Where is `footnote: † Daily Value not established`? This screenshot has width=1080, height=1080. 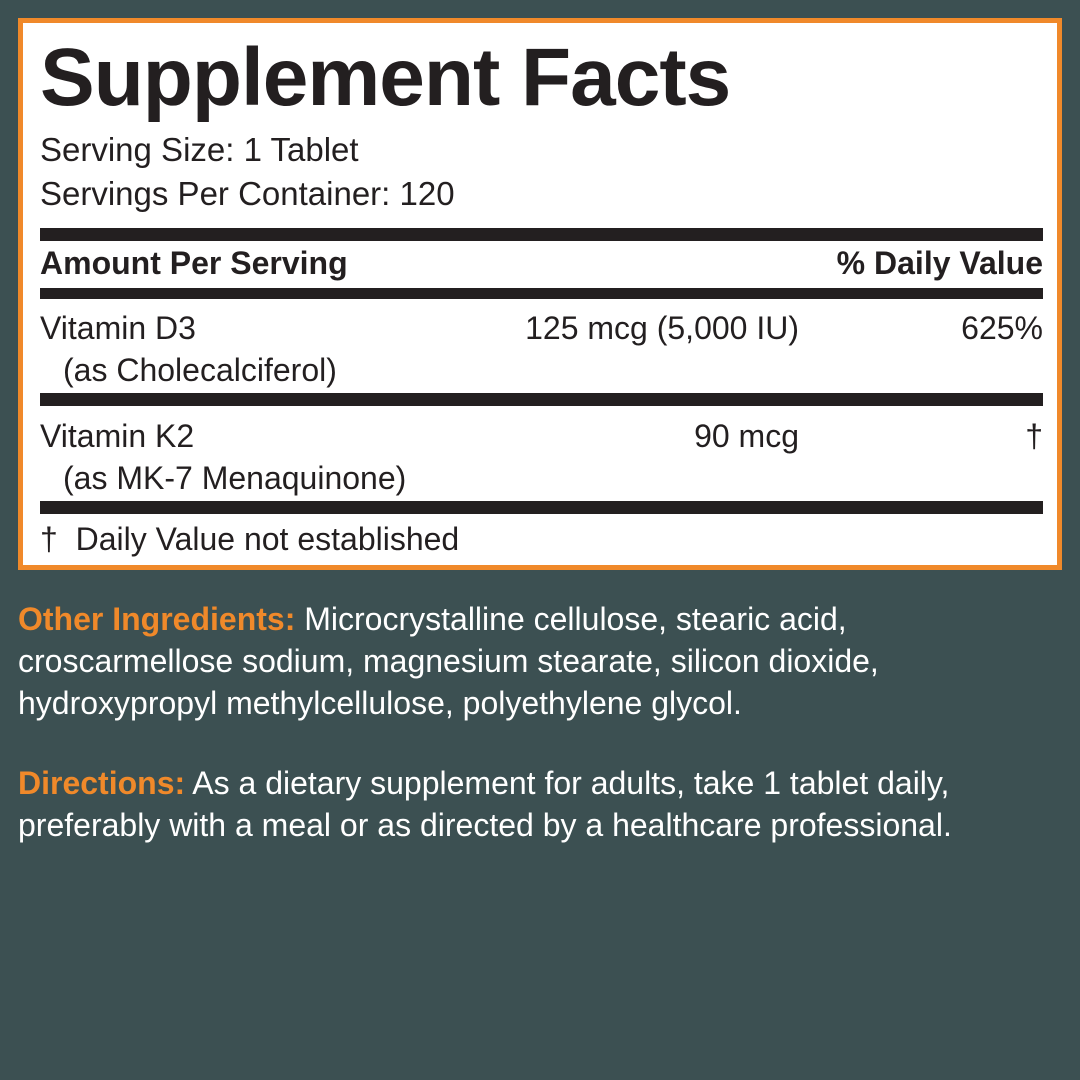
footnote: † Daily Value not established is located at coordinates (250, 539).